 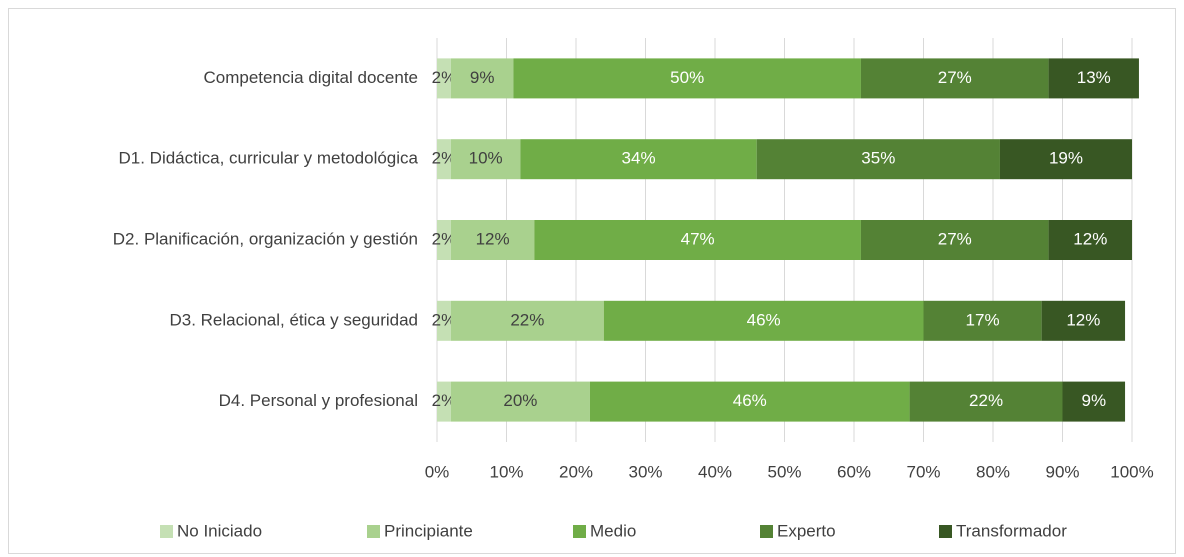 I want to click on legend-label: Transformador, so click(x=1011, y=530).